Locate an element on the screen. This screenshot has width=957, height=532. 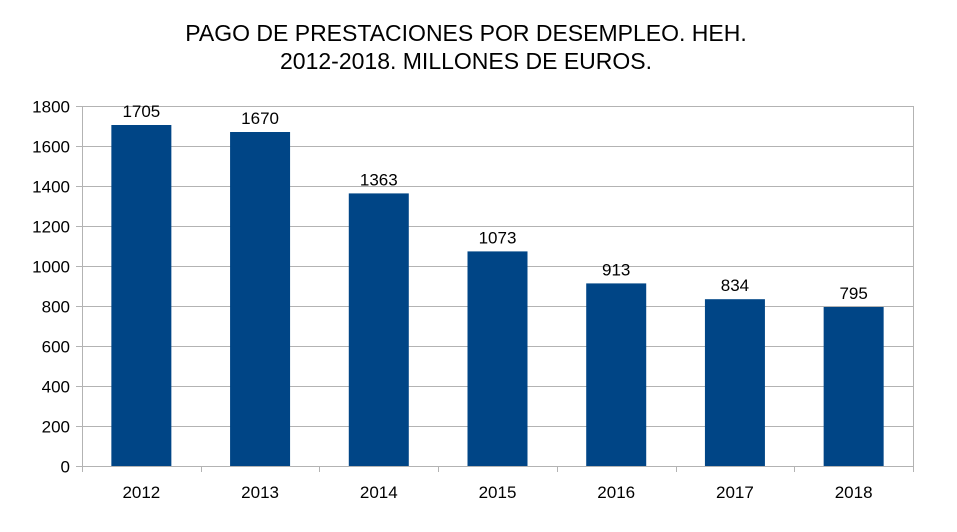
bar-2013 is located at coordinates (260, 299).